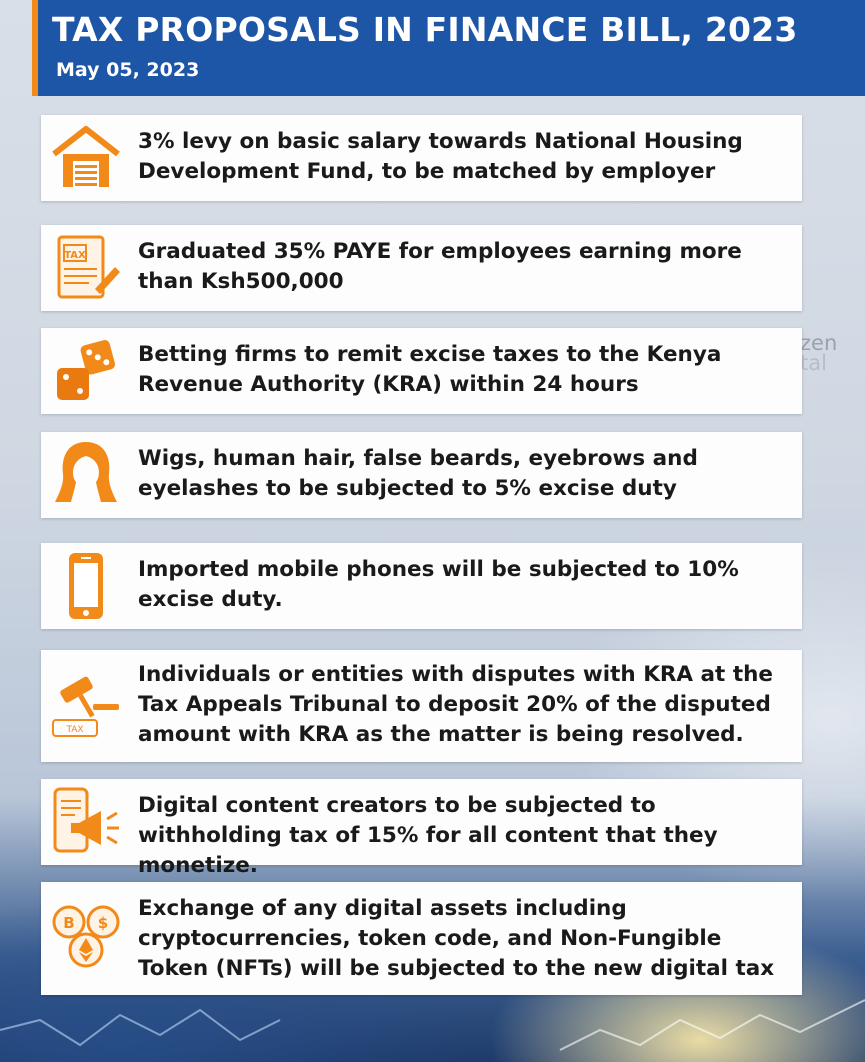  What do you see at coordinates (86, 936) in the screenshot?
I see `crypto-coins-icon: B $` at bounding box center [86, 936].